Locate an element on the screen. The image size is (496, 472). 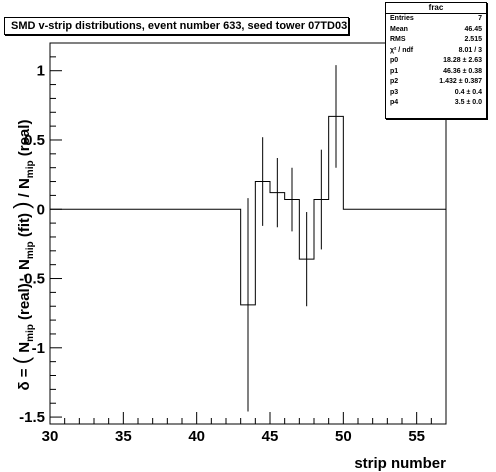
stats-row-p2: p2 1.432 ± 0.387 is located at coordinates (436, 82).